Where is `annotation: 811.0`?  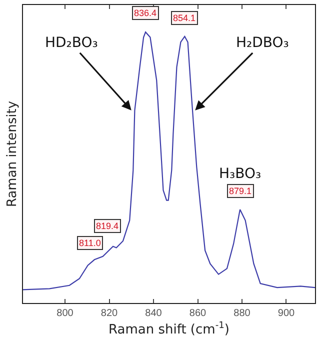
annotation: 811.0 is located at coordinates (90, 243).